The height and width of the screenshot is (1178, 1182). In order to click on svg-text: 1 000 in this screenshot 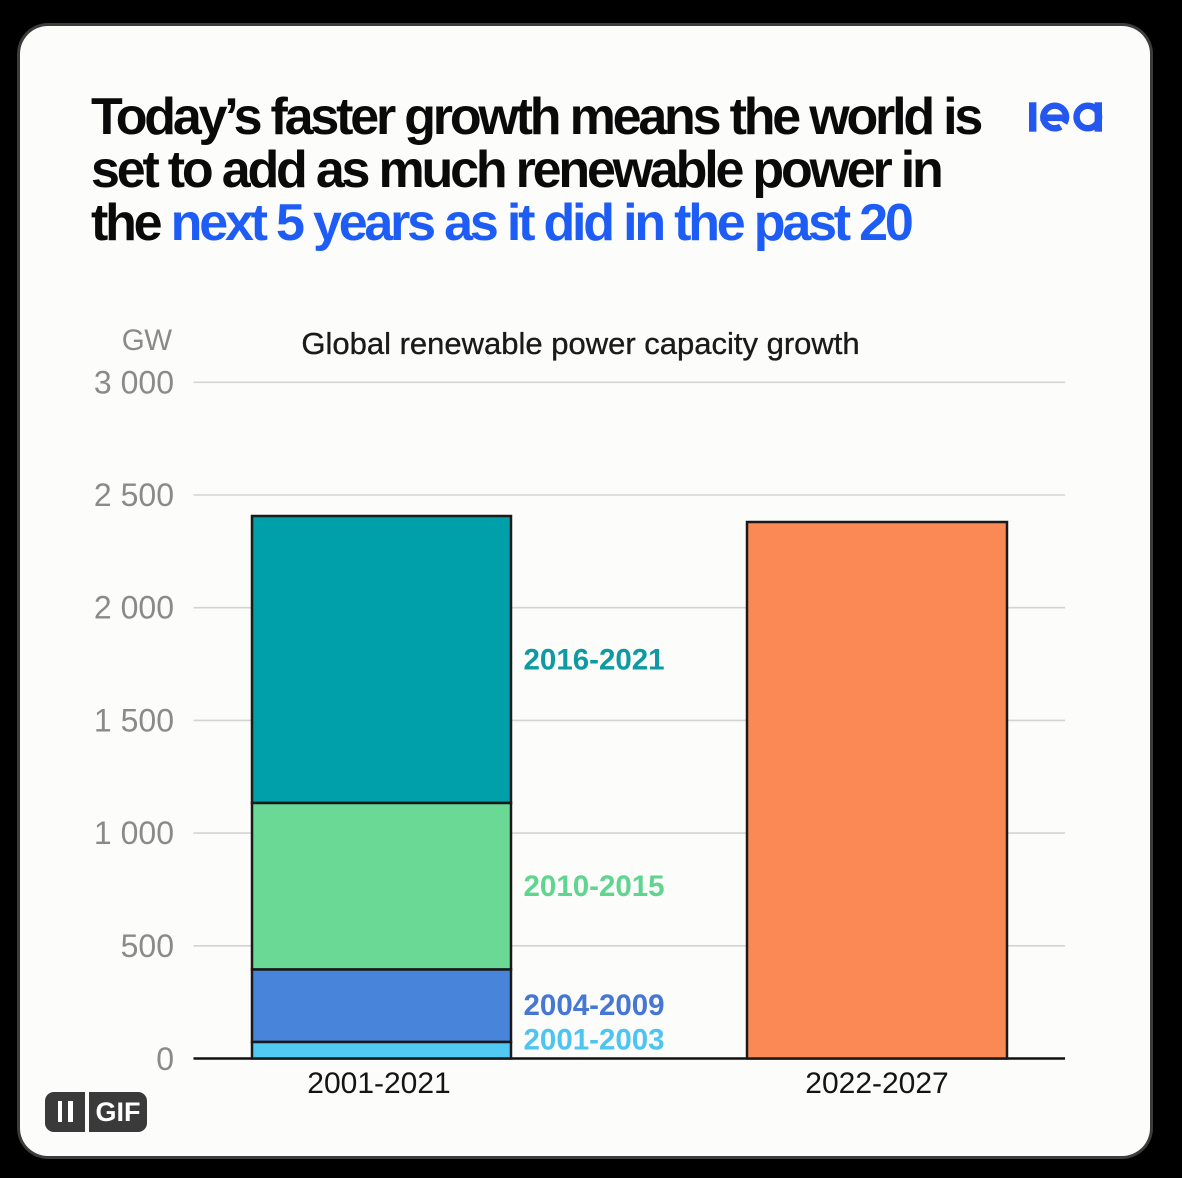, I will do `click(134, 833)`.